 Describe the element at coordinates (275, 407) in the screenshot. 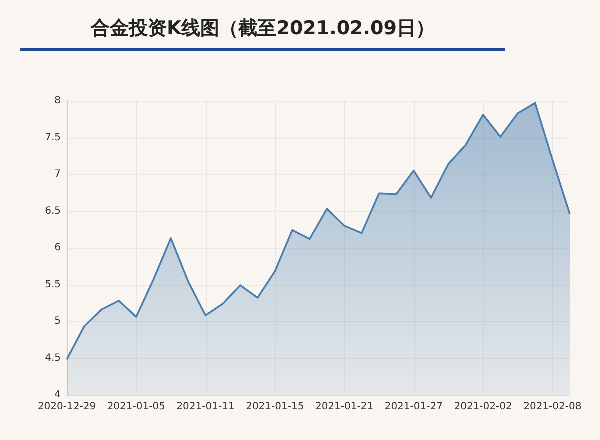

I see `x-tick-label: 2021-01-15` at that location.